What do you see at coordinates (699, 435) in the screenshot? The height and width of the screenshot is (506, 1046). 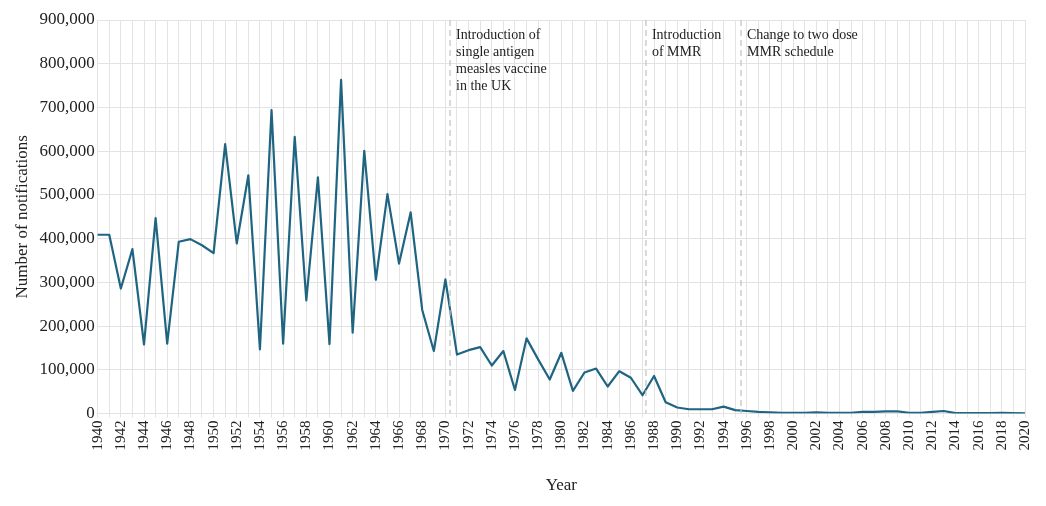 I see `x-tick-label: 1992` at bounding box center [699, 435].